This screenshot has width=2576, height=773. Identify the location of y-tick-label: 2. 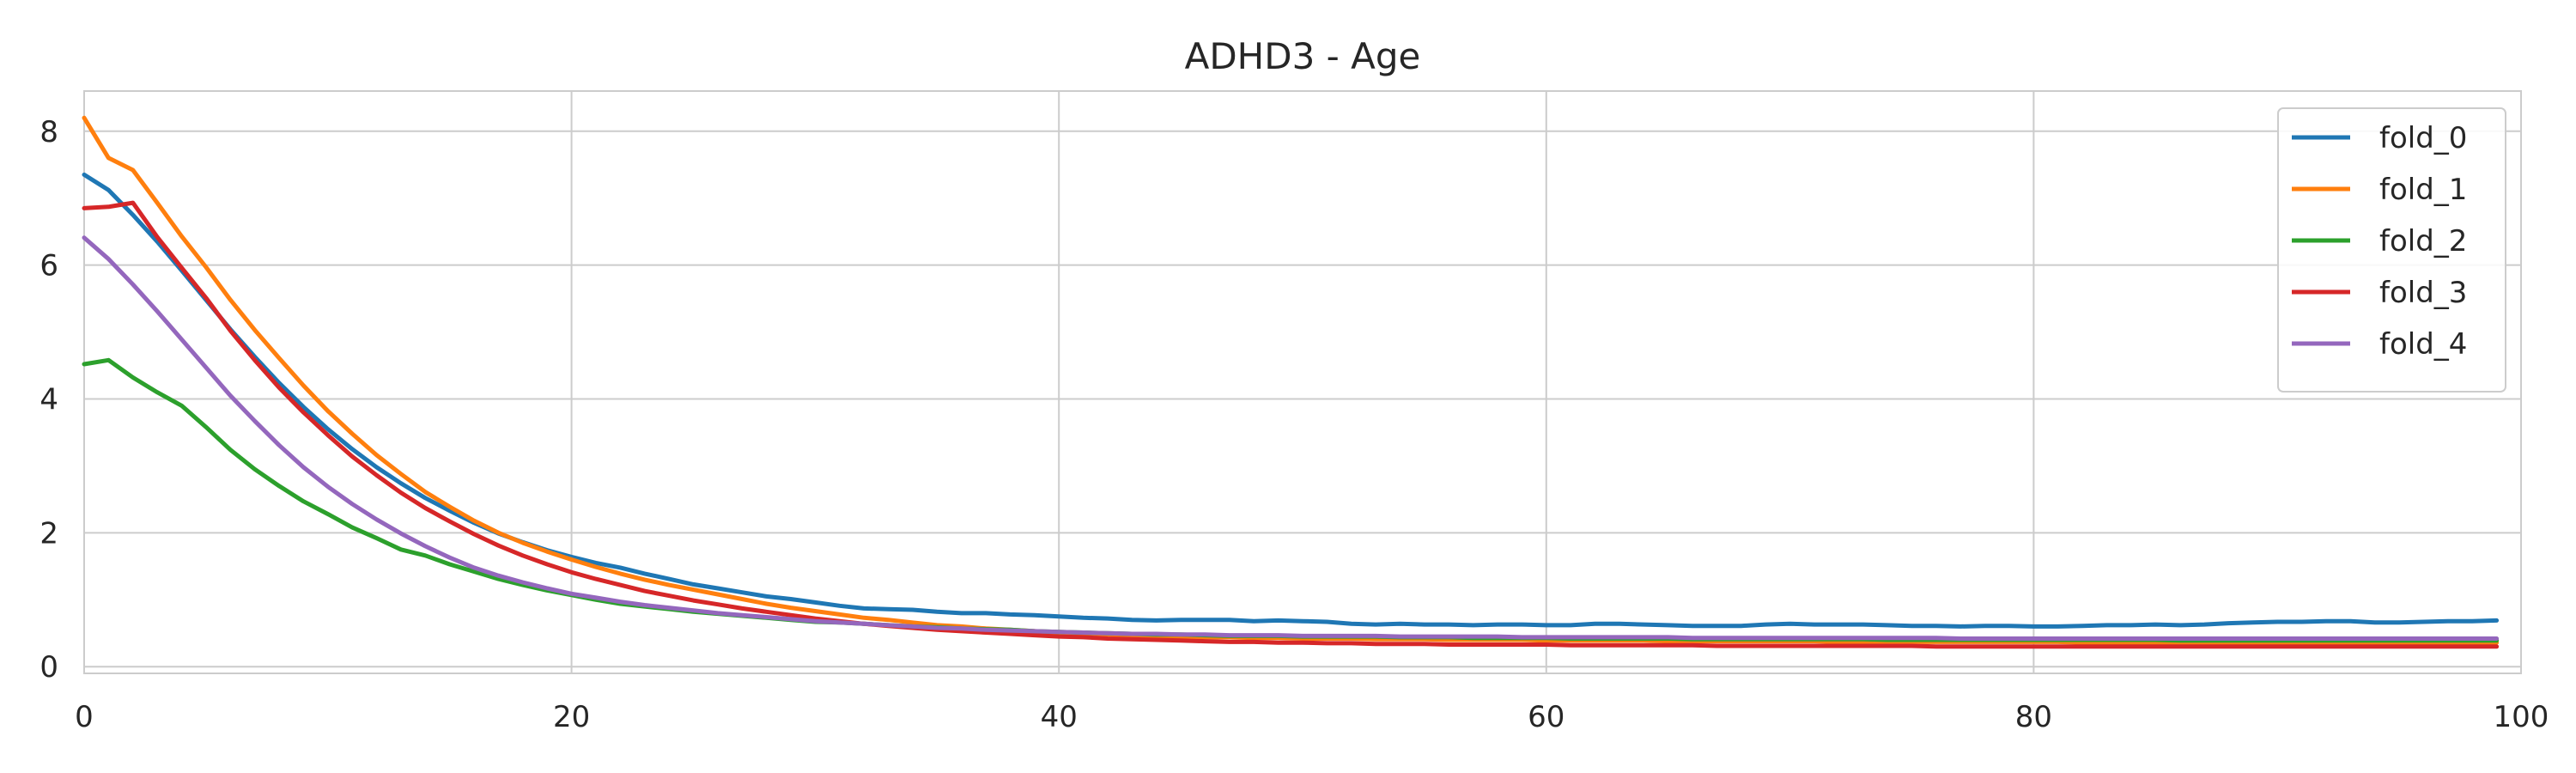
(48, 533).